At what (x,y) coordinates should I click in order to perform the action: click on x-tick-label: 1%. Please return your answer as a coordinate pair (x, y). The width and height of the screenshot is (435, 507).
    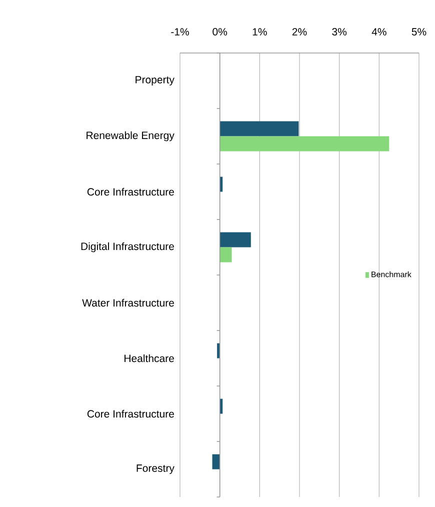
    Looking at the image, I should click on (259, 32).